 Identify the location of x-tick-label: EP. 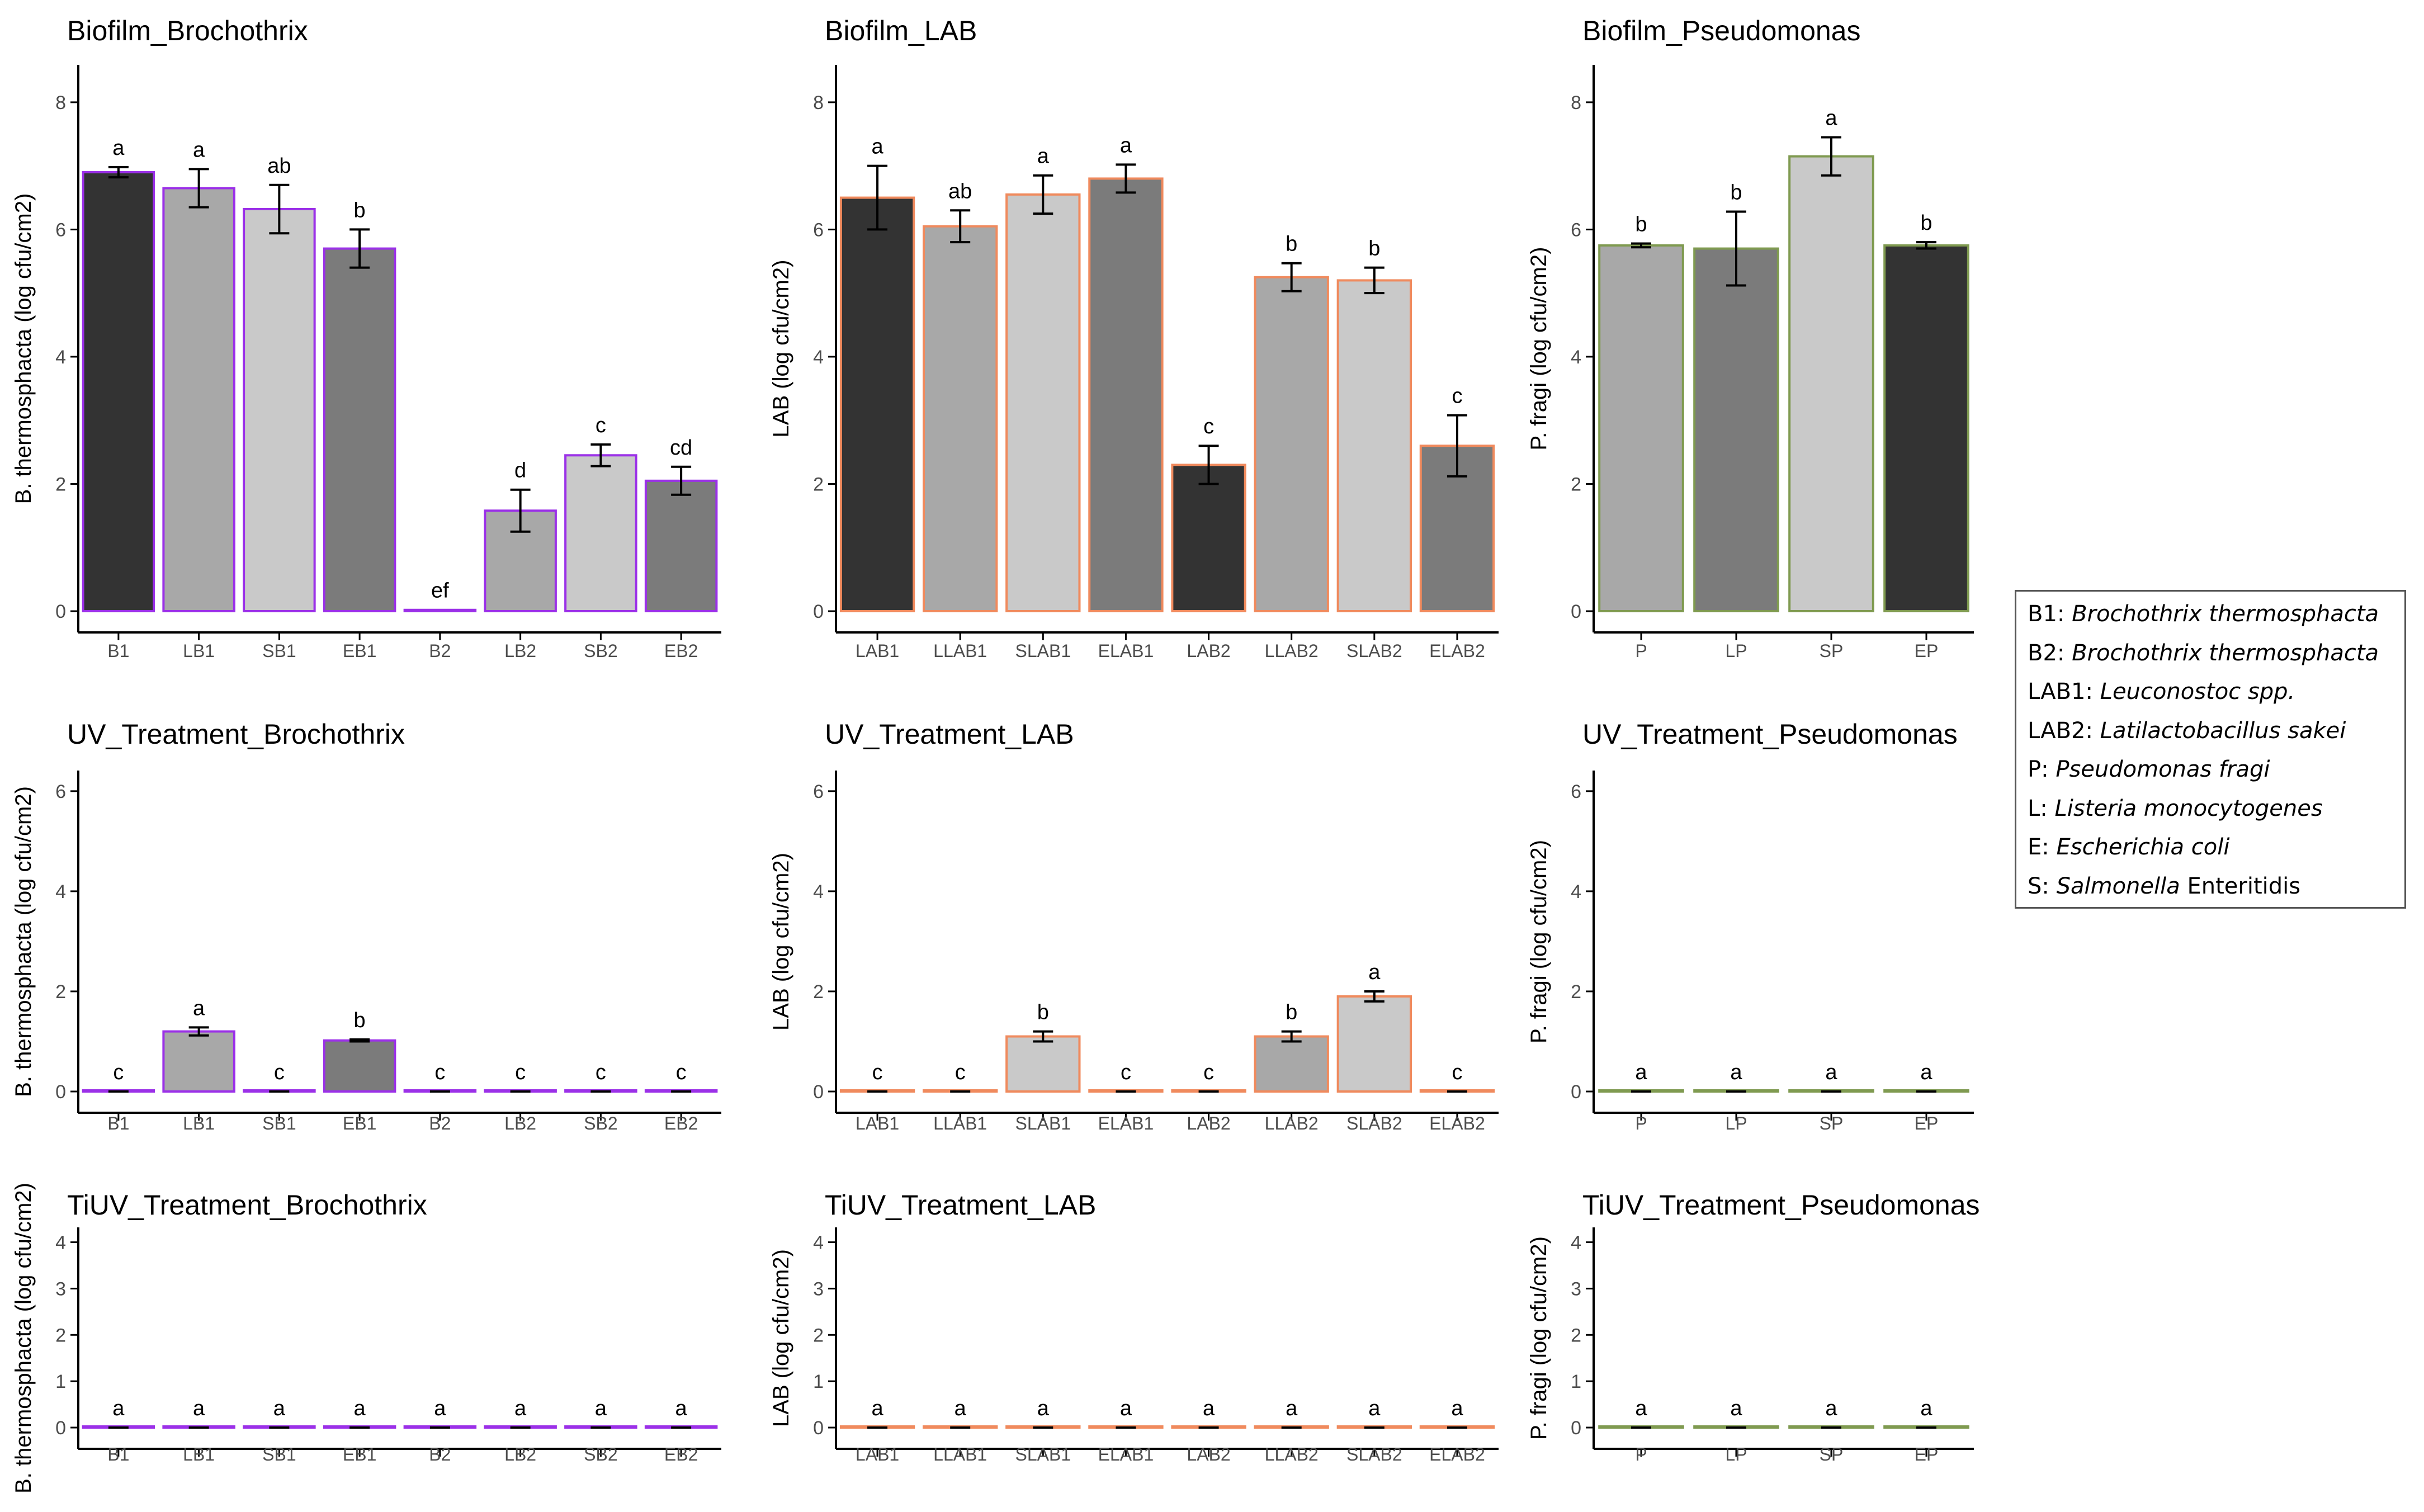
(1927, 651).